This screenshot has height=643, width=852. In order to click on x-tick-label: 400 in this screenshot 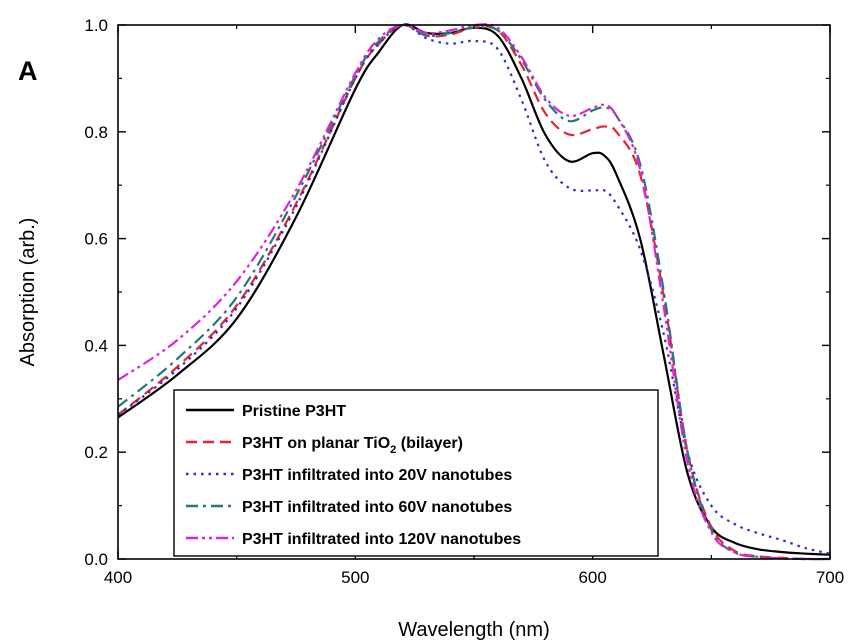, I will do `click(118, 577)`.